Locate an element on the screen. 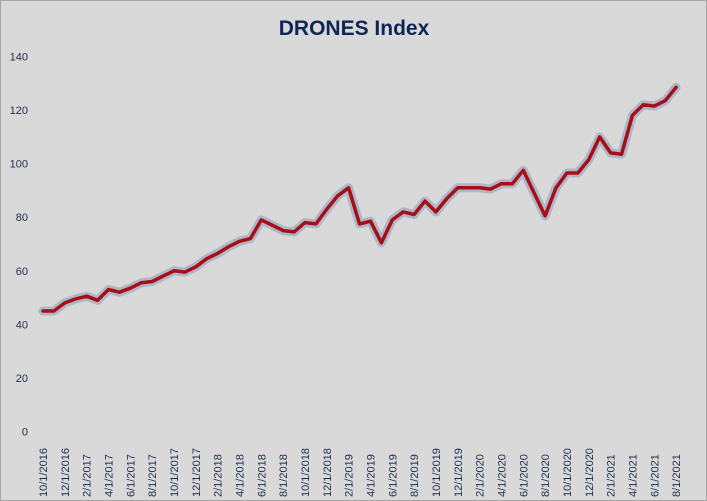  x-tick-label: 8/1/2020 is located at coordinates (546, 475).